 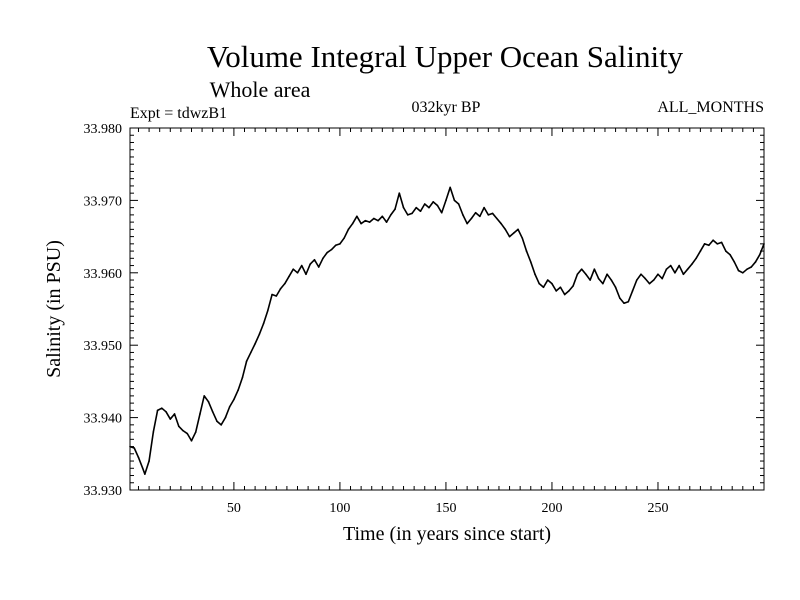 What do you see at coordinates (103, 491) in the screenshot?
I see `y-tick-label: 33.930` at bounding box center [103, 491].